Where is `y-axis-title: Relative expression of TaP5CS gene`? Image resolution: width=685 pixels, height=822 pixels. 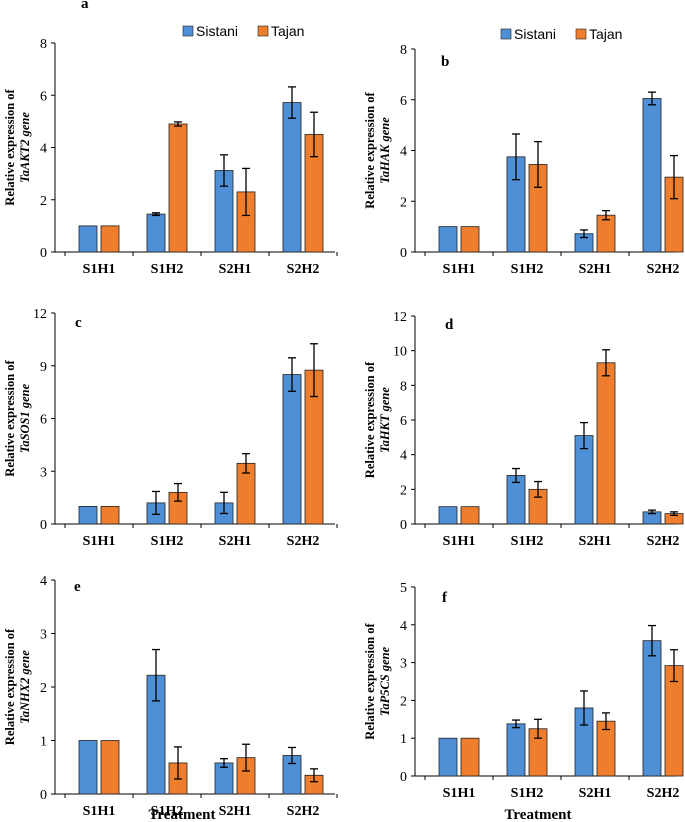
y-axis-title: Relative expression of TaP5CS gene is located at coordinates (377, 680).